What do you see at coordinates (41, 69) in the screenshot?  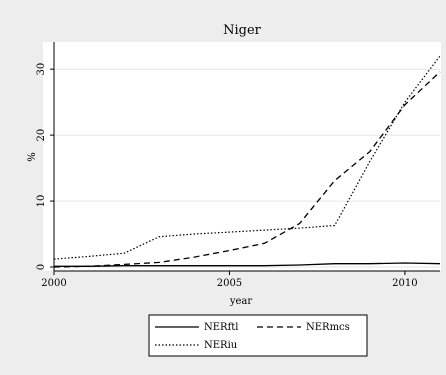 I see `y-tick-label: 30` at bounding box center [41, 69].